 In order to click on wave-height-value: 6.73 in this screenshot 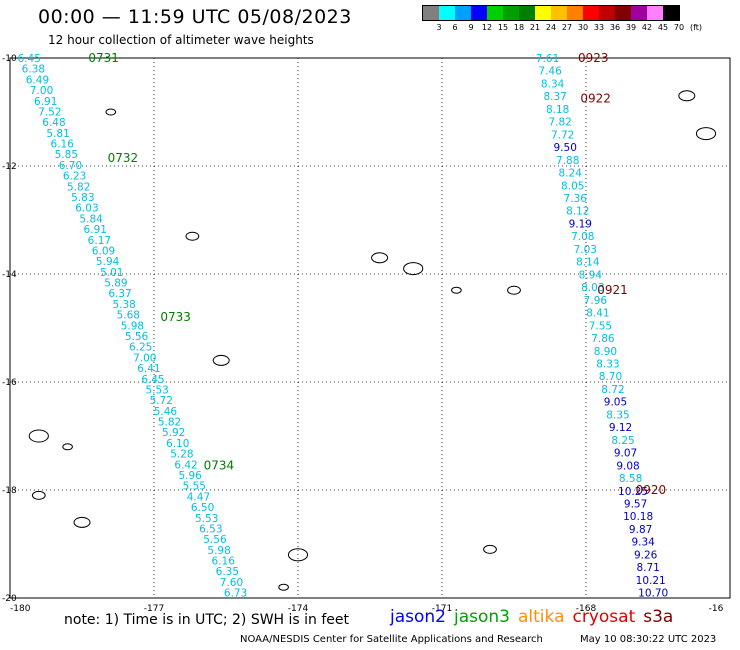, I will do `click(235, 594)`.